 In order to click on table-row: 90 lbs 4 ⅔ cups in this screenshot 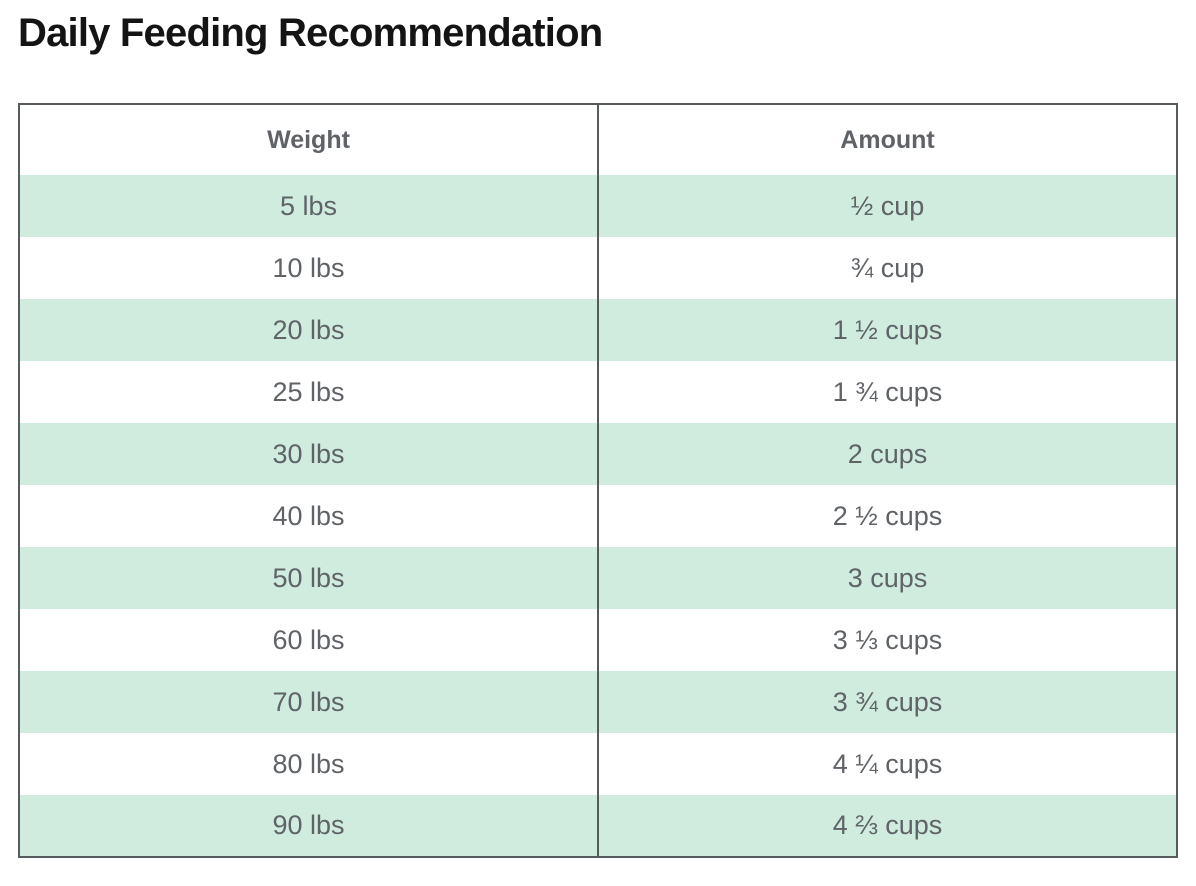, I will do `click(598, 826)`.